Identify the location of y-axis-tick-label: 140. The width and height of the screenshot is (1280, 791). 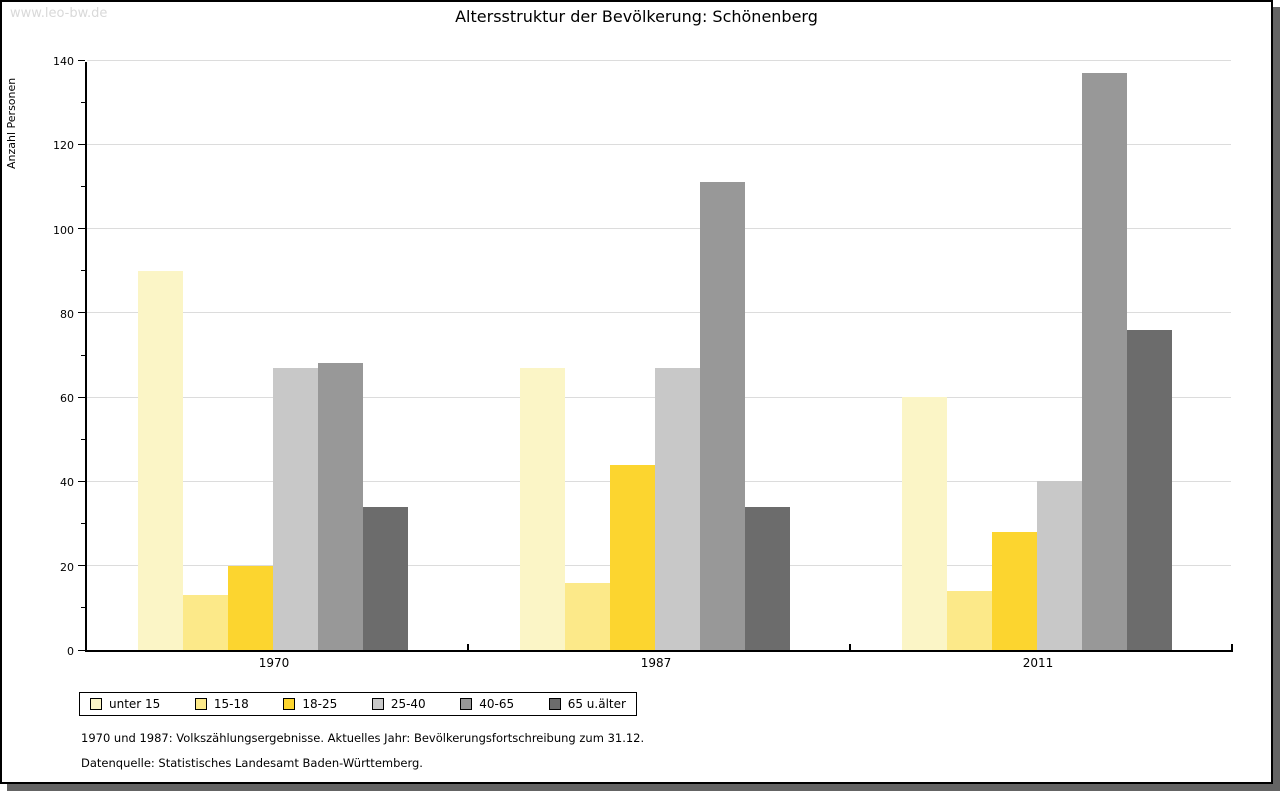
(63, 61).